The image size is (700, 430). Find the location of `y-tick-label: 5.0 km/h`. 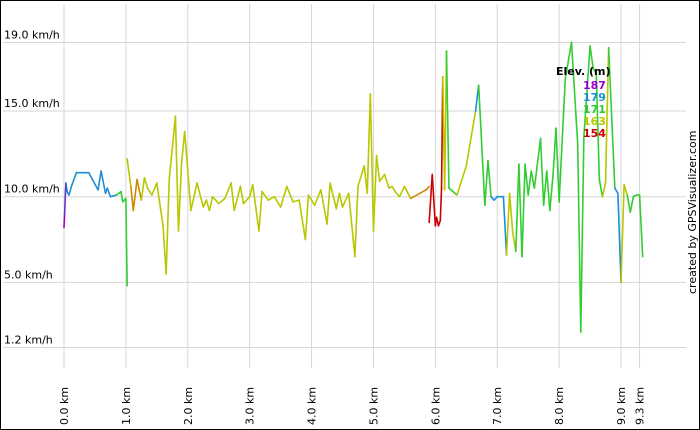

y-tick-label: 5.0 km/h is located at coordinates (28, 274).